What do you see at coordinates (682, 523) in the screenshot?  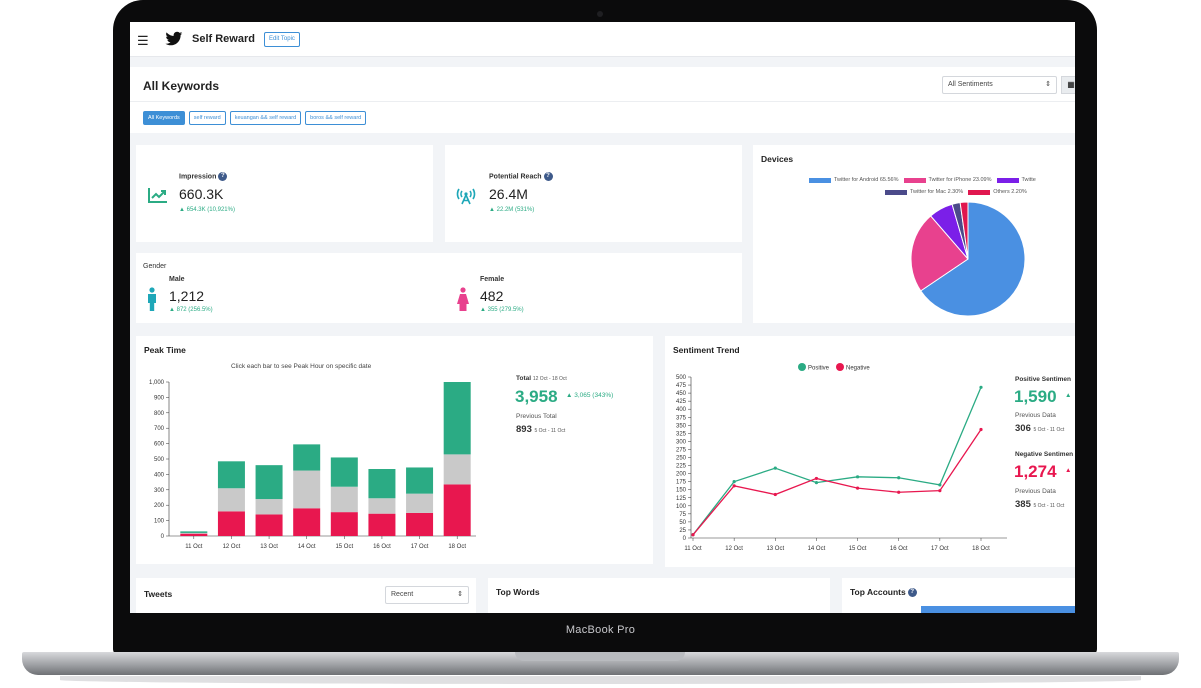 I see `y-tick-label: 50` at bounding box center [682, 523].